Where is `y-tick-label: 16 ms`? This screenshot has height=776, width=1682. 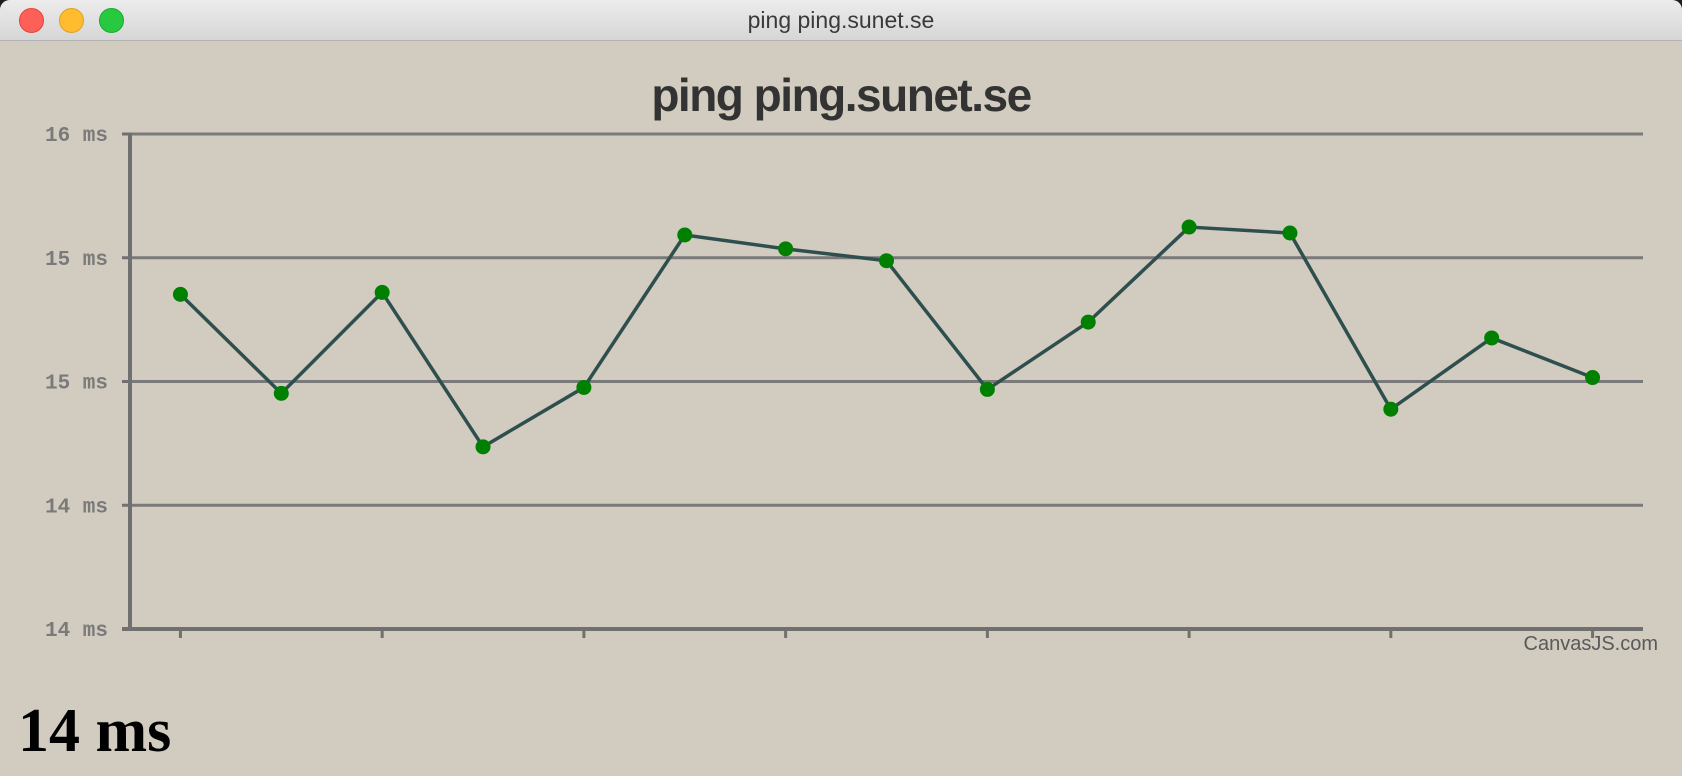
y-tick-label: 16 ms is located at coordinates (76, 136).